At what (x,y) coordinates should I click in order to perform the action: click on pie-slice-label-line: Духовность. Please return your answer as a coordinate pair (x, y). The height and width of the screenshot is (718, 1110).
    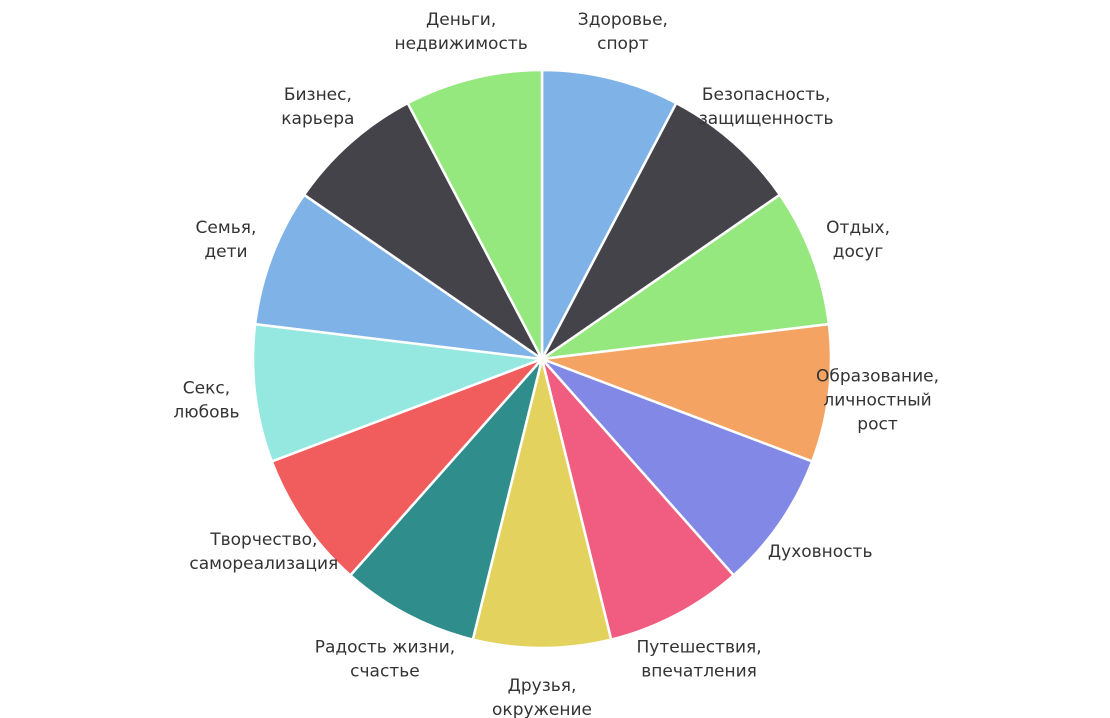
    Looking at the image, I should click on (820, 552).